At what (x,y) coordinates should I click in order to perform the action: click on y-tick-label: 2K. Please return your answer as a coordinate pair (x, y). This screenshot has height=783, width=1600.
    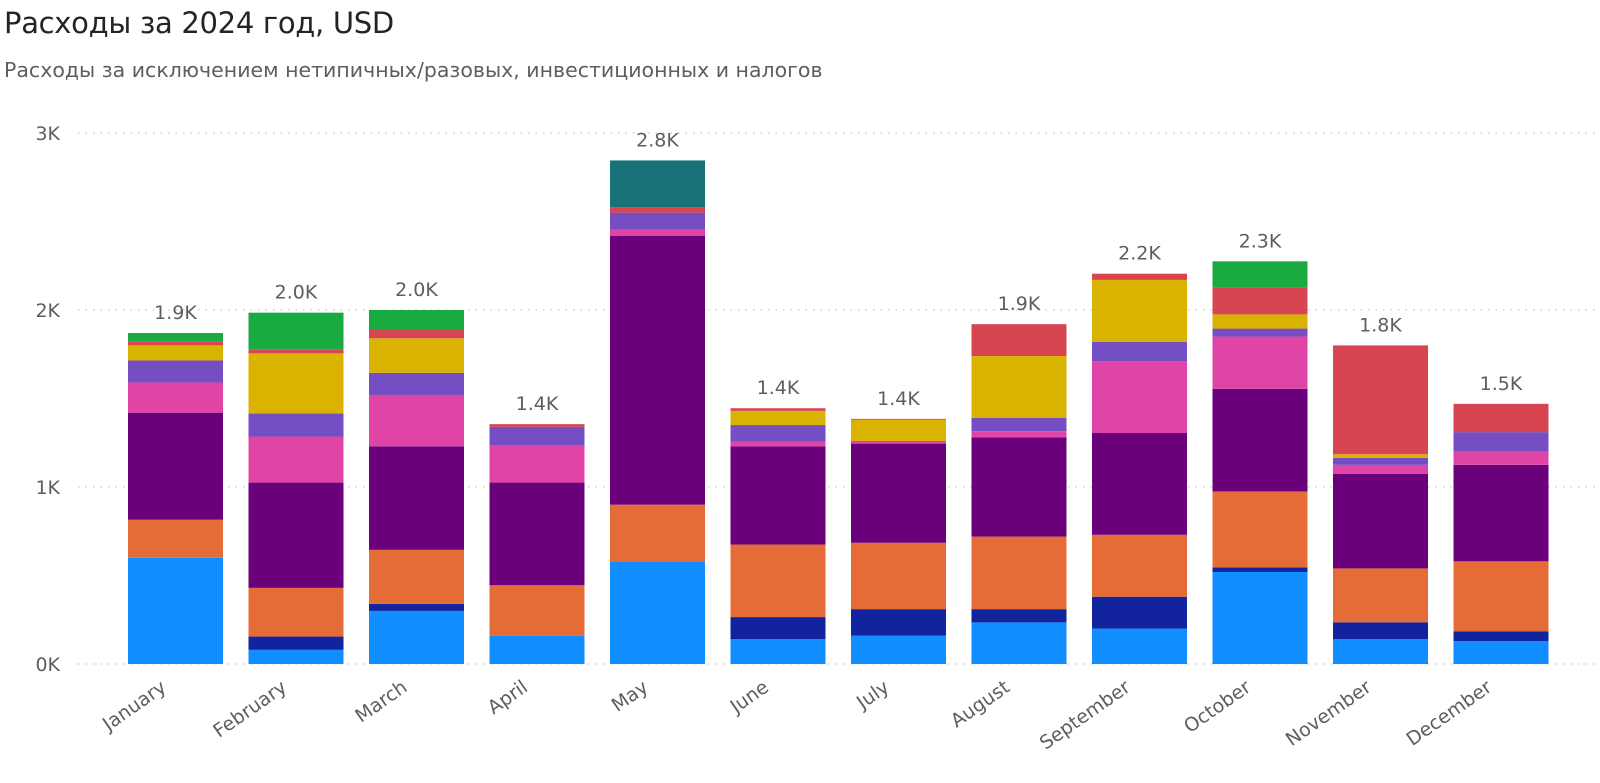
    Looking at the image, I should click on (47, 311).